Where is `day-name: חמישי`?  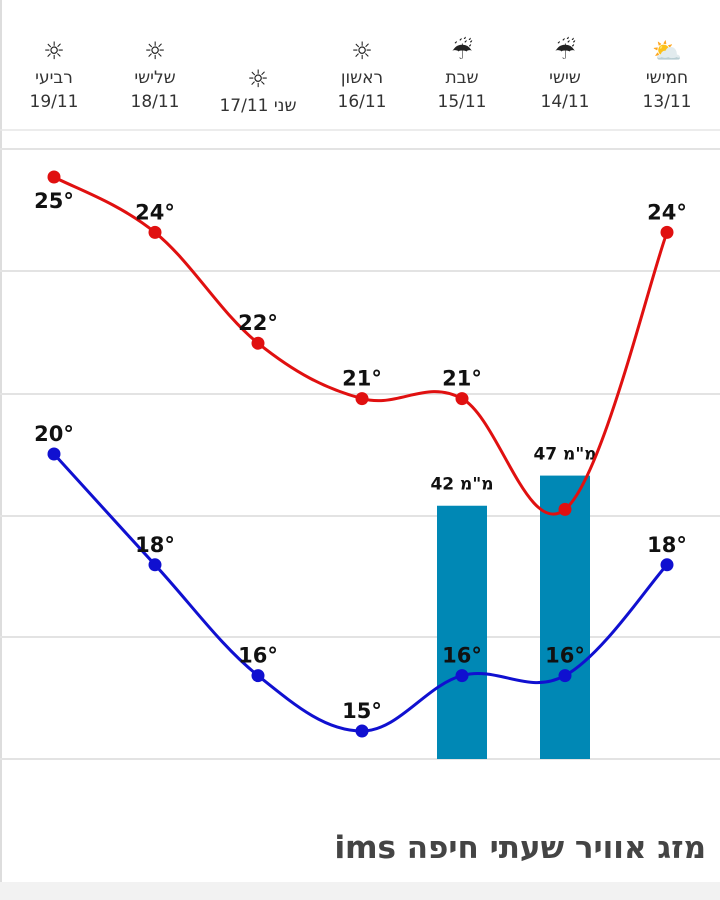
day-name: חמישי is located at coordinates (667, 78).